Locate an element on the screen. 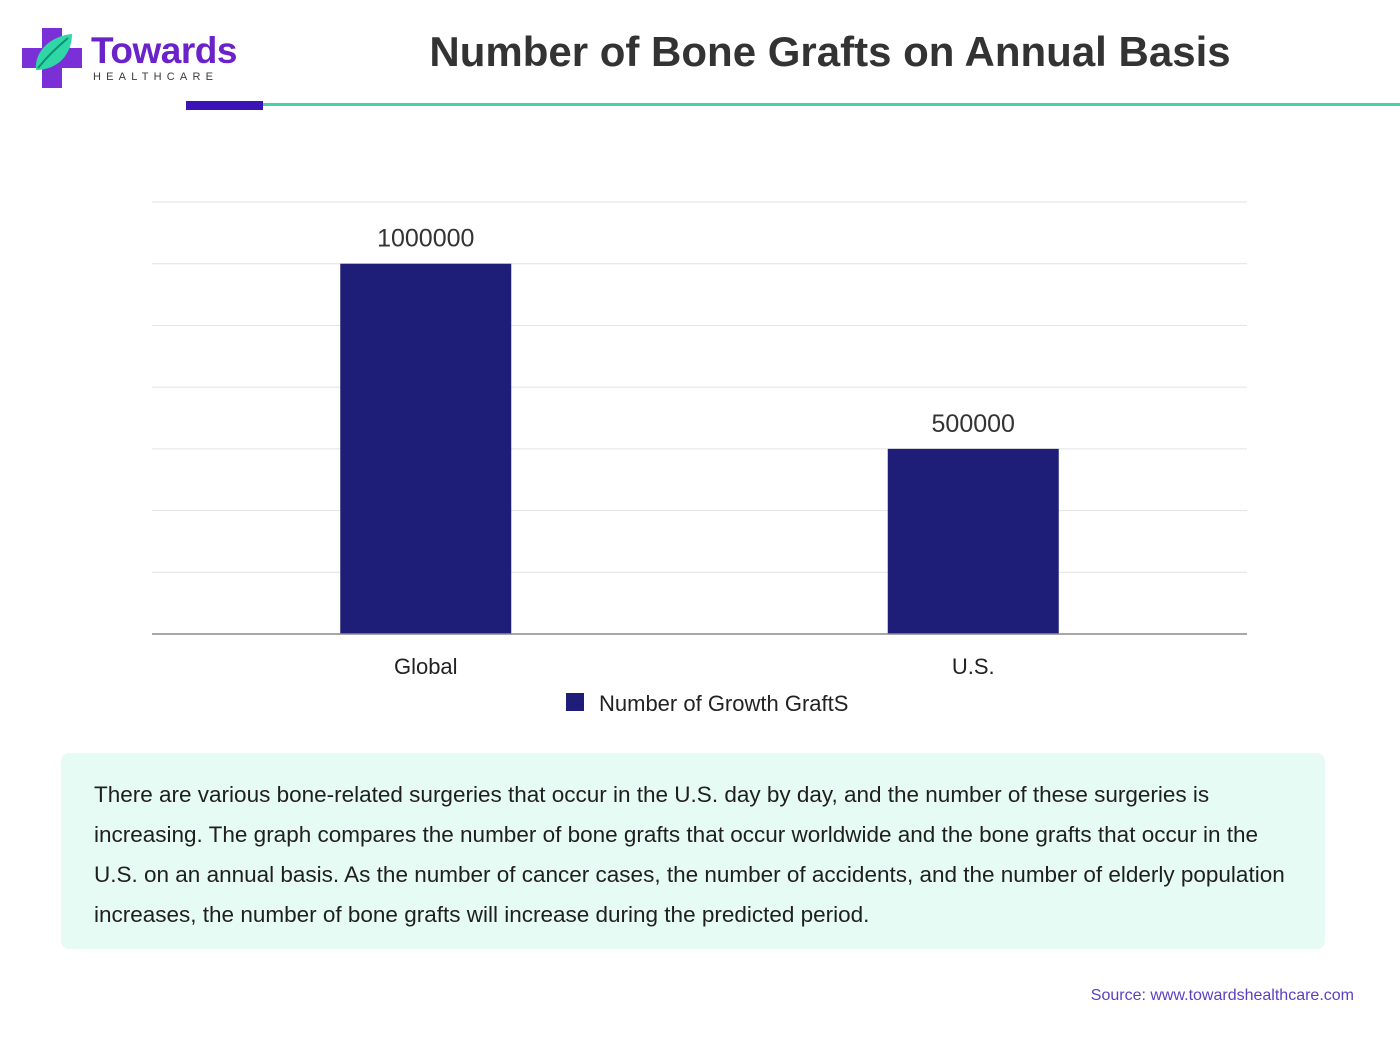 This screenshot has width=1400, height=1040. data-label: 500000 is located at coordinates (973, 424).